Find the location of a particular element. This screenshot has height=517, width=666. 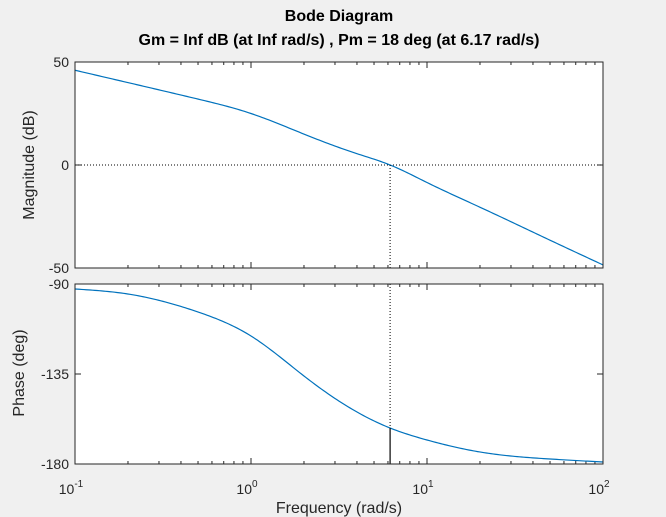

phase-axis-label: Phase (deg) is located at coordinates (19, 372).